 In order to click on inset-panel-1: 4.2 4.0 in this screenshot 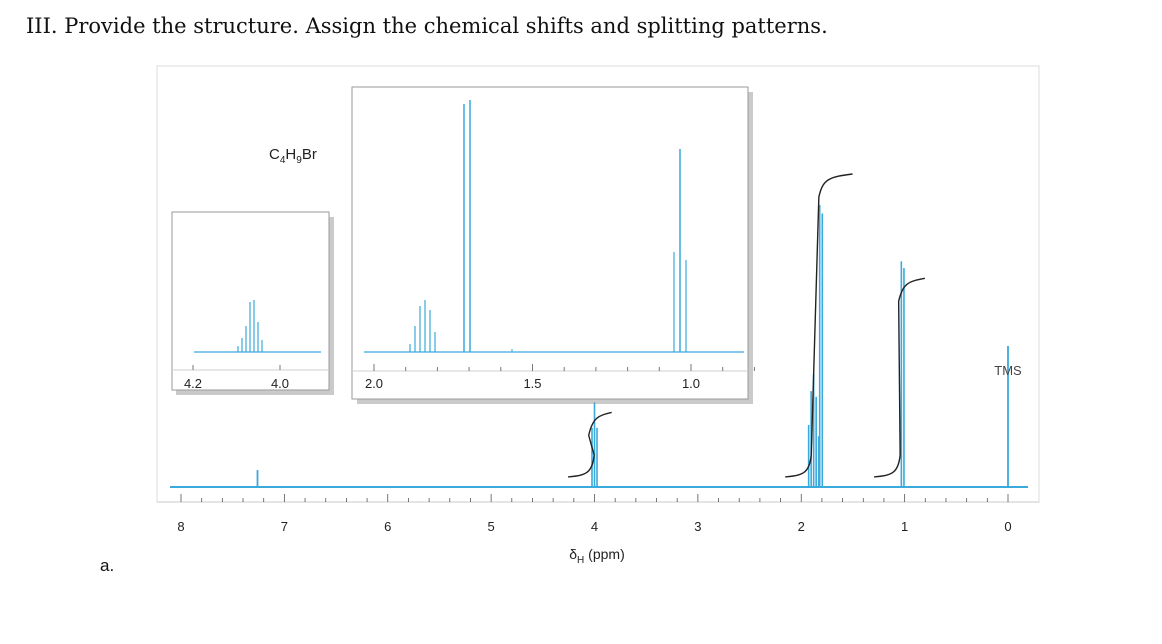, I will do `click(252, 303)`.